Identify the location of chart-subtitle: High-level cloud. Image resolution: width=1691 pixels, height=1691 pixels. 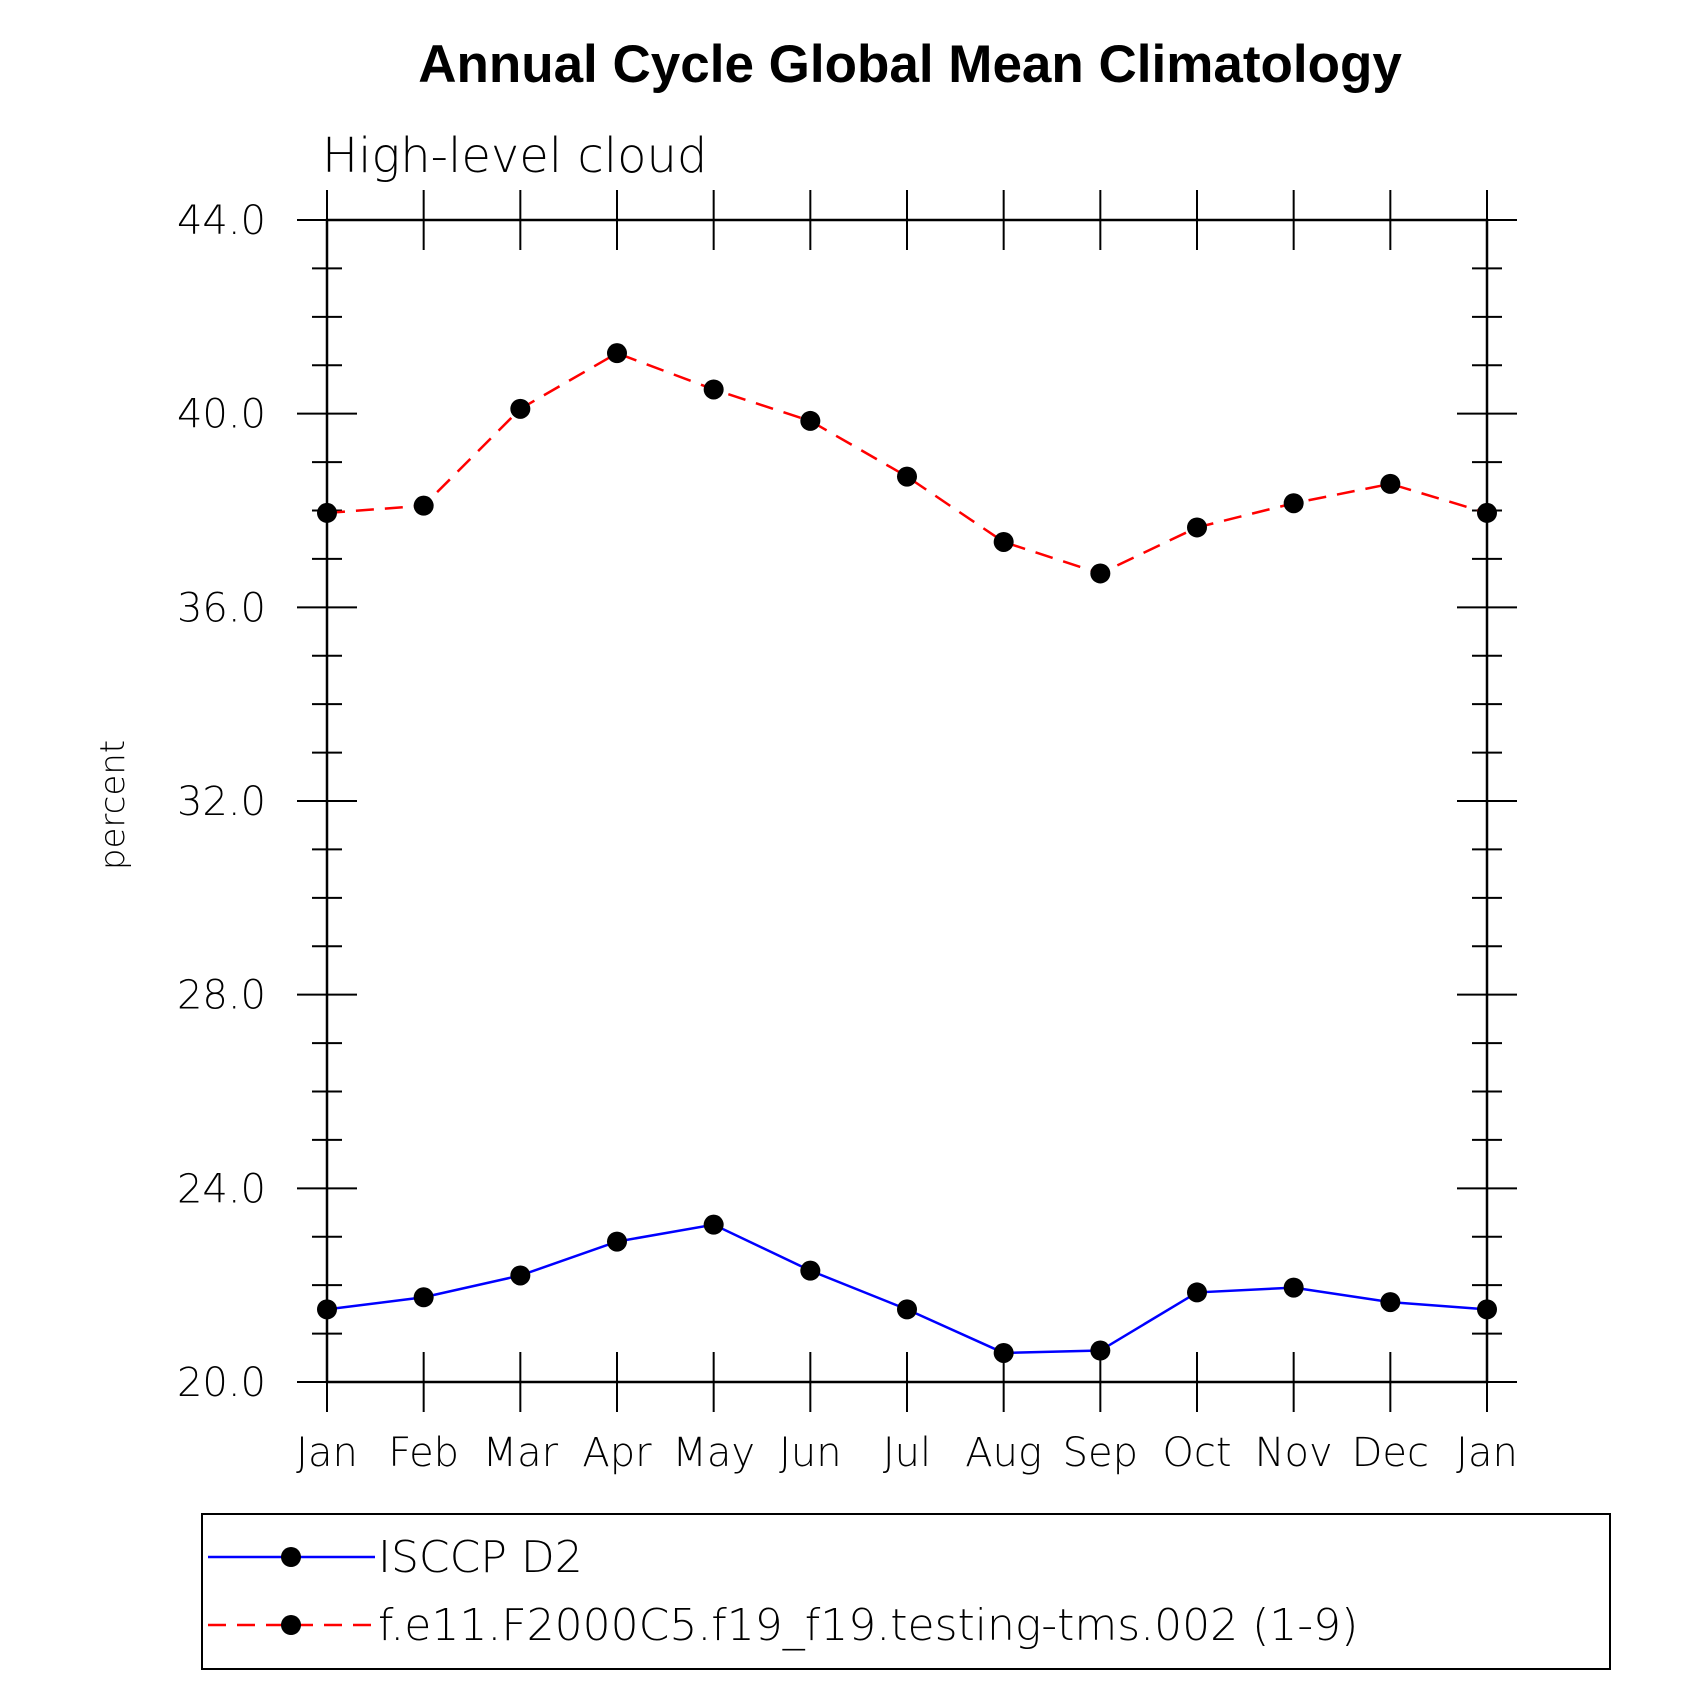
(514, 156).